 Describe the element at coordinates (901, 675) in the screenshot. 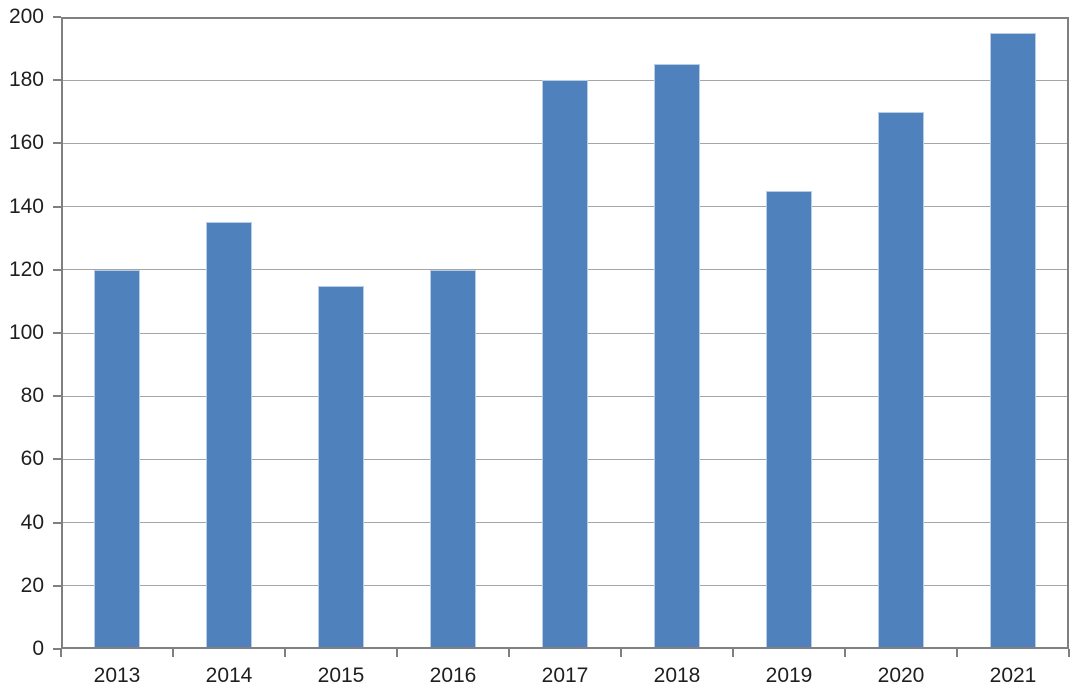

I see `x-axis-tick-label: 2020` at that location.